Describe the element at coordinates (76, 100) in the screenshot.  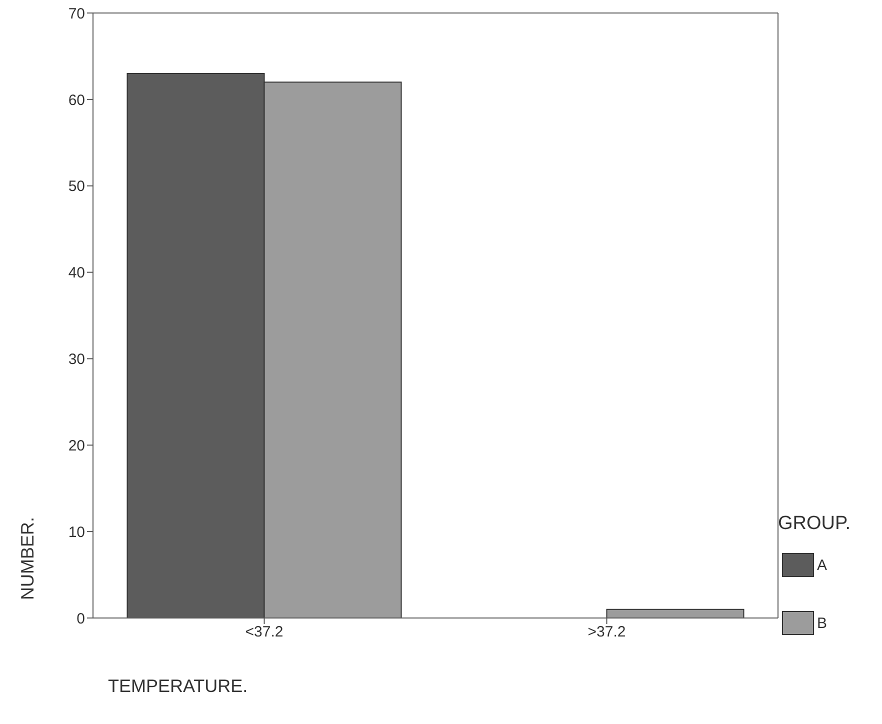
I see `y-tick-label: 60` at that location.